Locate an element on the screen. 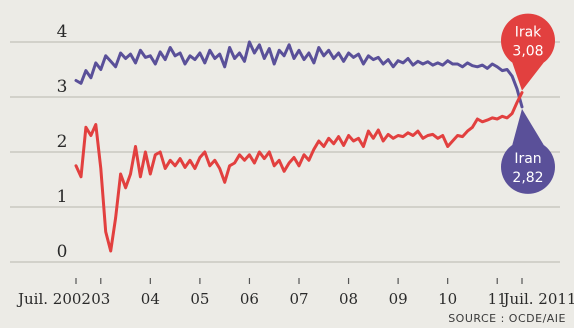  x-tick-label-6: 08 is located at coordinates (348, 299).